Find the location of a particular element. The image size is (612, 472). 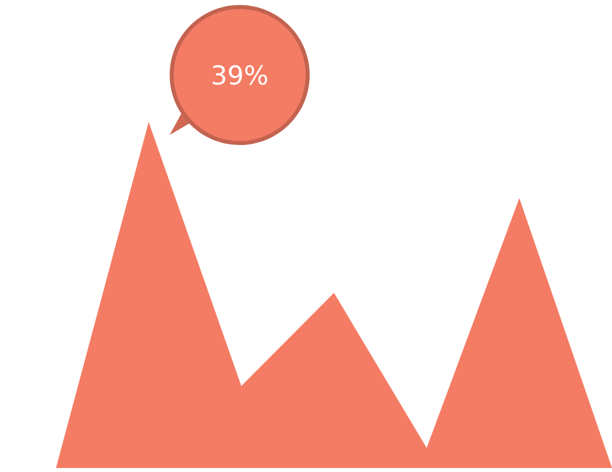

text: 39% is located at coordinates (240, 75).